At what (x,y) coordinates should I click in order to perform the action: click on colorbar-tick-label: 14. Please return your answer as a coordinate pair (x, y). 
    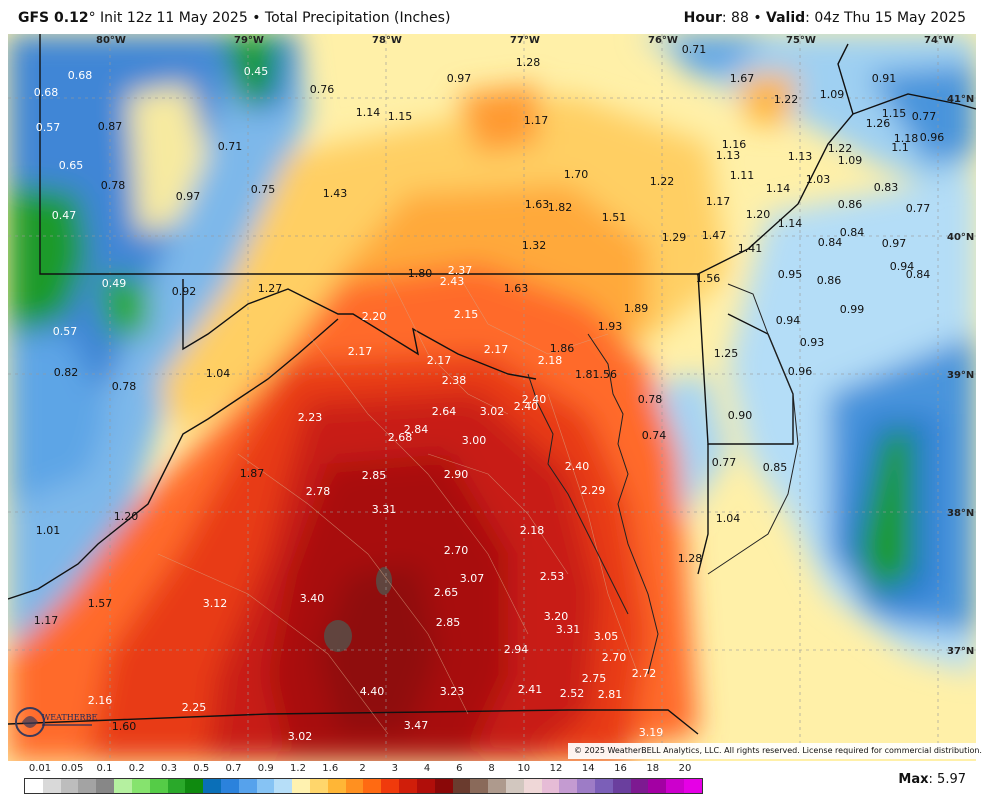
    Looking at the image, I should click on (588, 768).